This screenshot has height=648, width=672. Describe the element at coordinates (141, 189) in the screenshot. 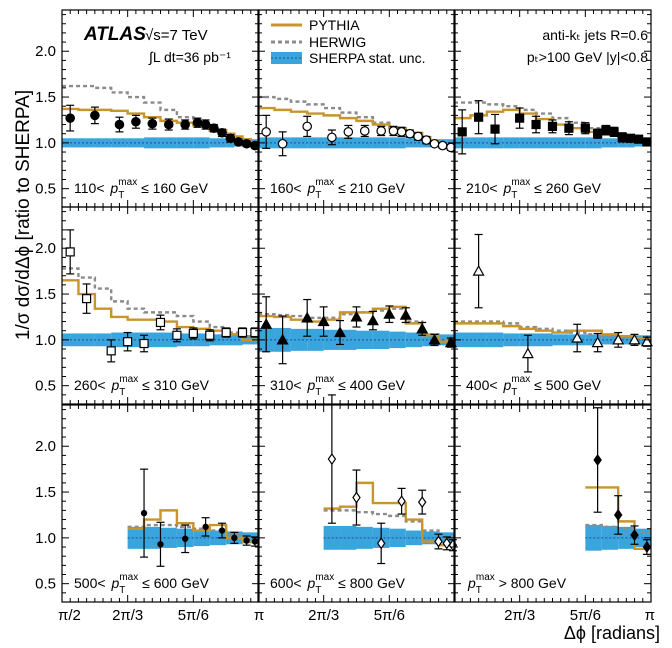

I see `panel-pt-label: 110< pTmax ≤ 160 GeV` at that location.